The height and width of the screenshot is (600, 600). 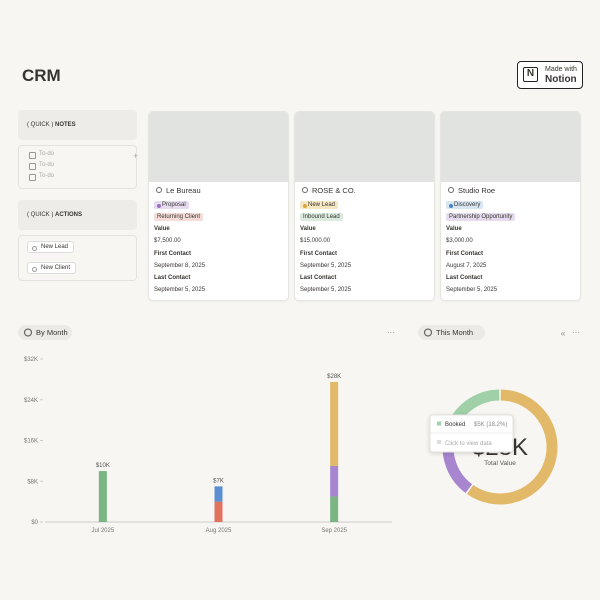 I want to click on x-tick-label: Jul 2025, so click(x=102, y=531).